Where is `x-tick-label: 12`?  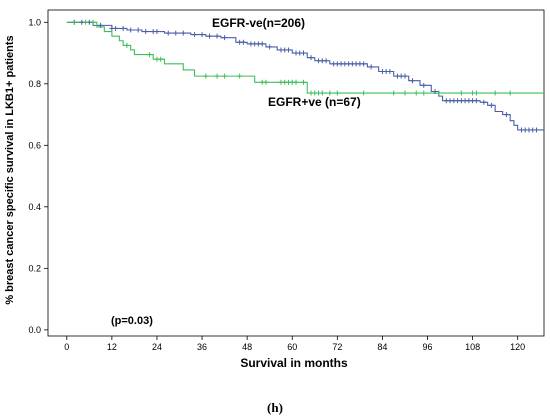
x-tick-label: 12 is located at coordinates (112, 347).